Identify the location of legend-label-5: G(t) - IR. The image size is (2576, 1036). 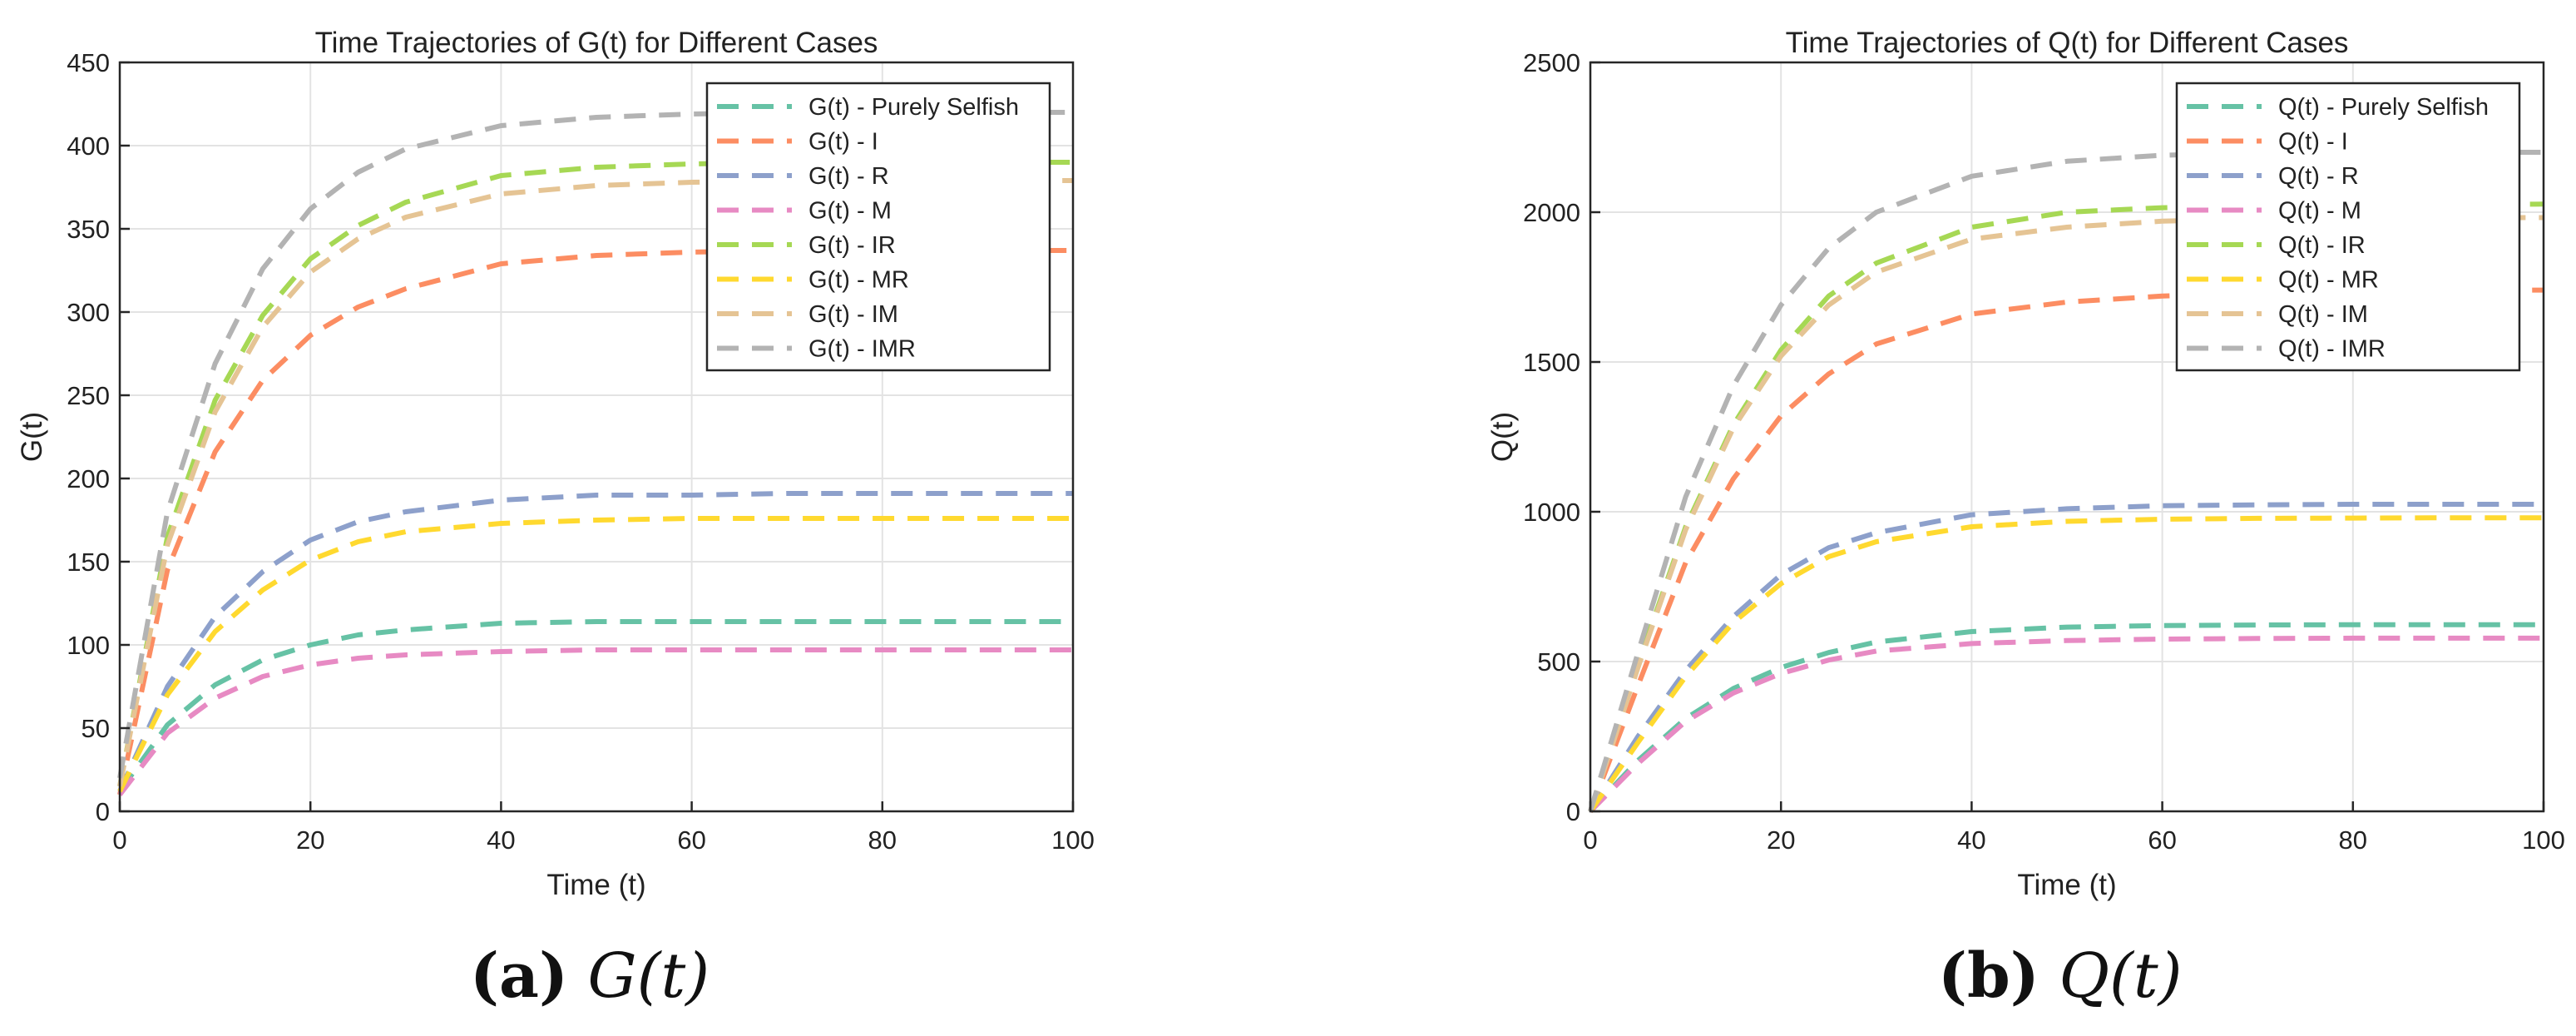
(852, 245).